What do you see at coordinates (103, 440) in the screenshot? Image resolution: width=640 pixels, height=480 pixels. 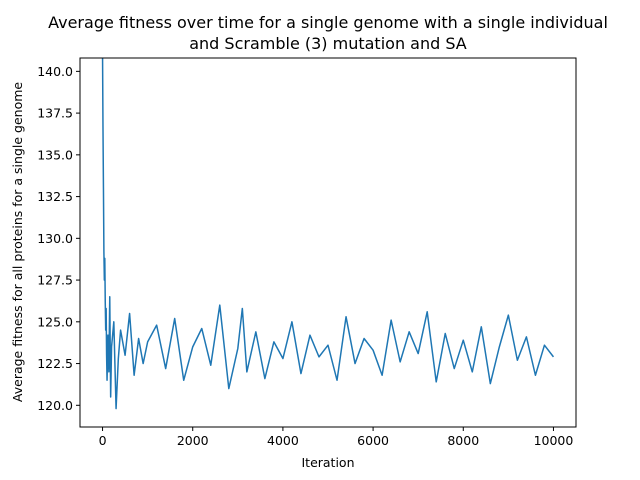 I see `x-tick-label: 0` at bounding box center [103, 440].